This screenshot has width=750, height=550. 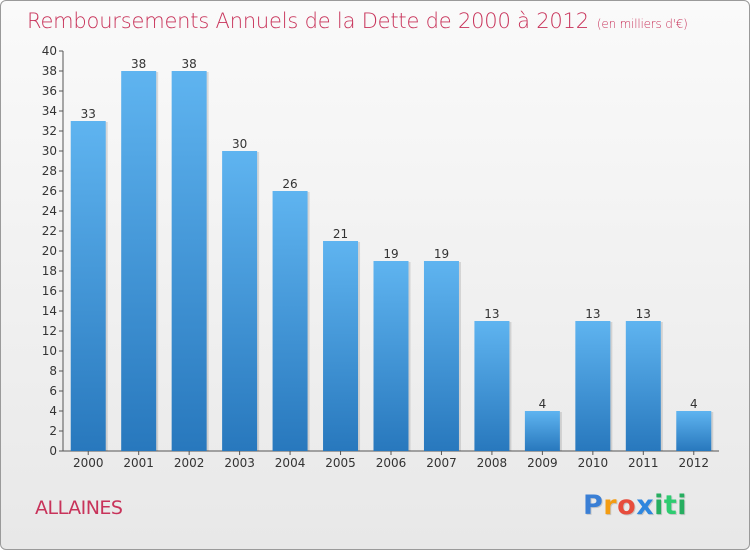 What do you see at coordinates (49, 231) in the screenshot?
I see `y-tick-label: 22` at bounding box center [49, 231].